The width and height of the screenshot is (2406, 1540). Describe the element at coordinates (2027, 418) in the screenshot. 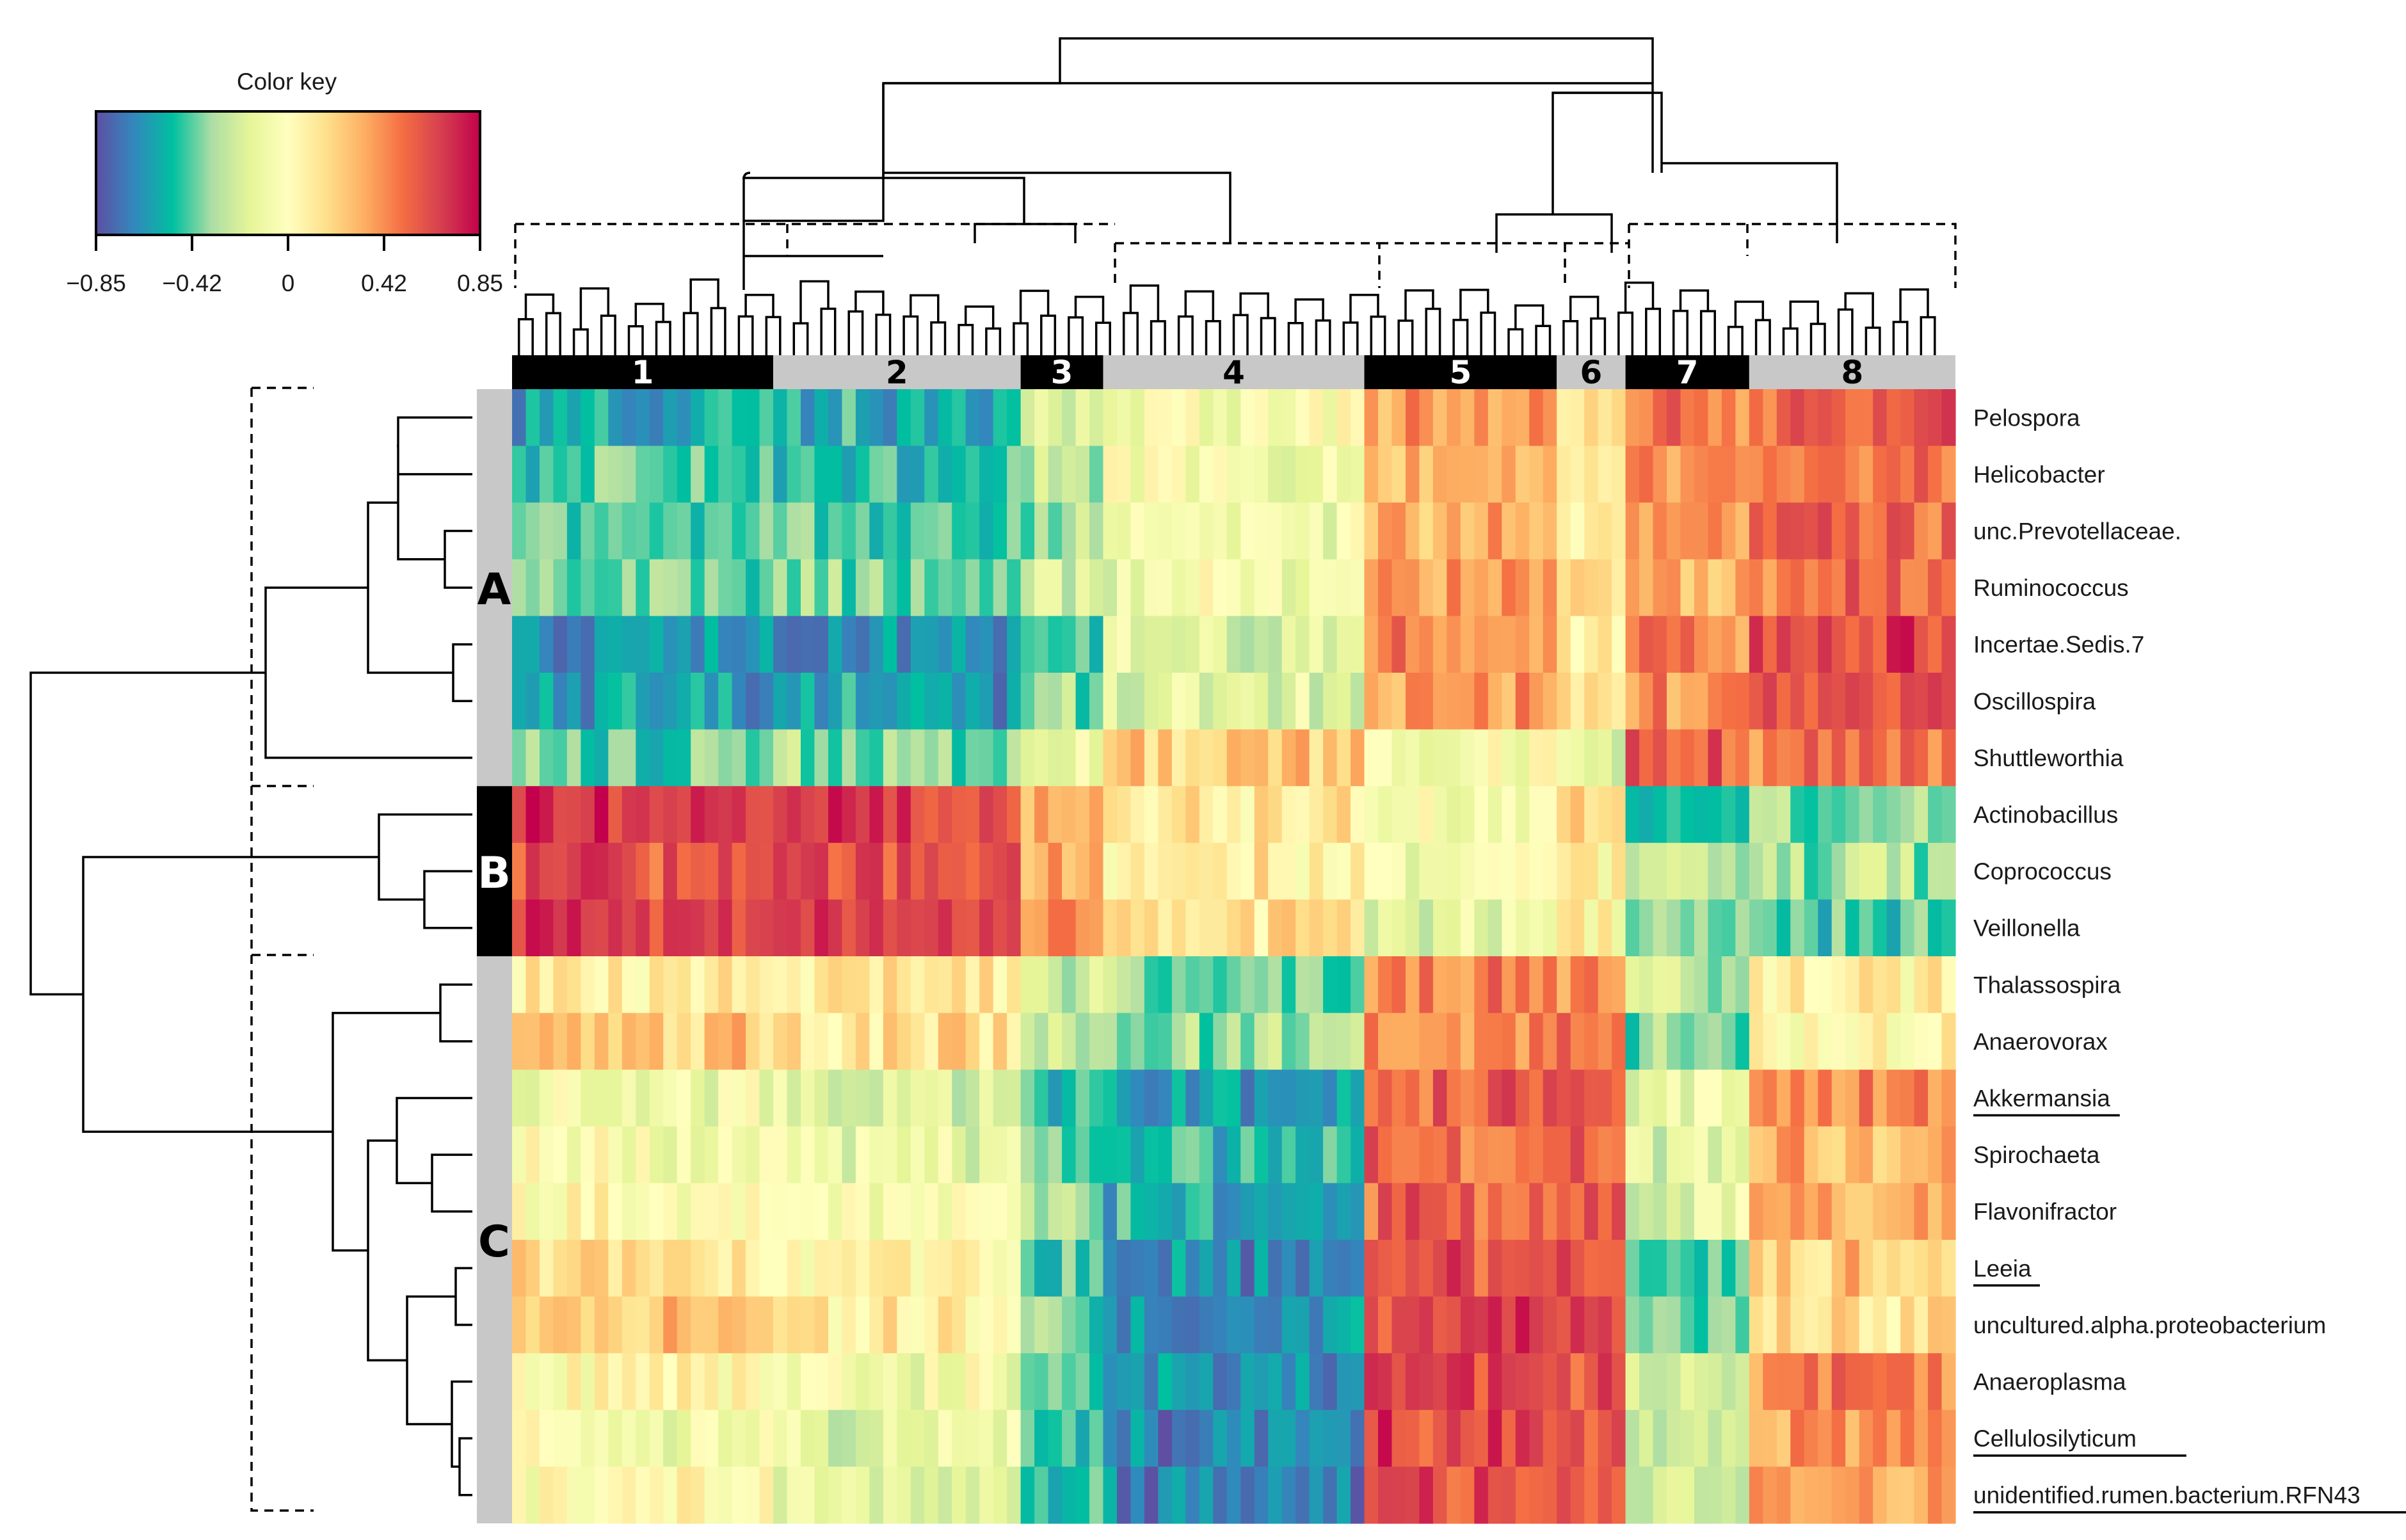

I see `row-label: Pelospora` at that location.